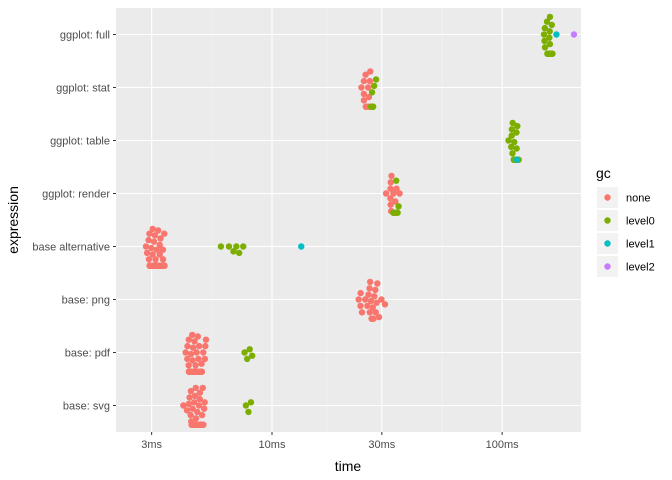 The width and height of the screenshot is (672, 480). Describe the element at coordinates (381, 445) in the screenshot. I see `x-tick-label: 30ms` at that location.